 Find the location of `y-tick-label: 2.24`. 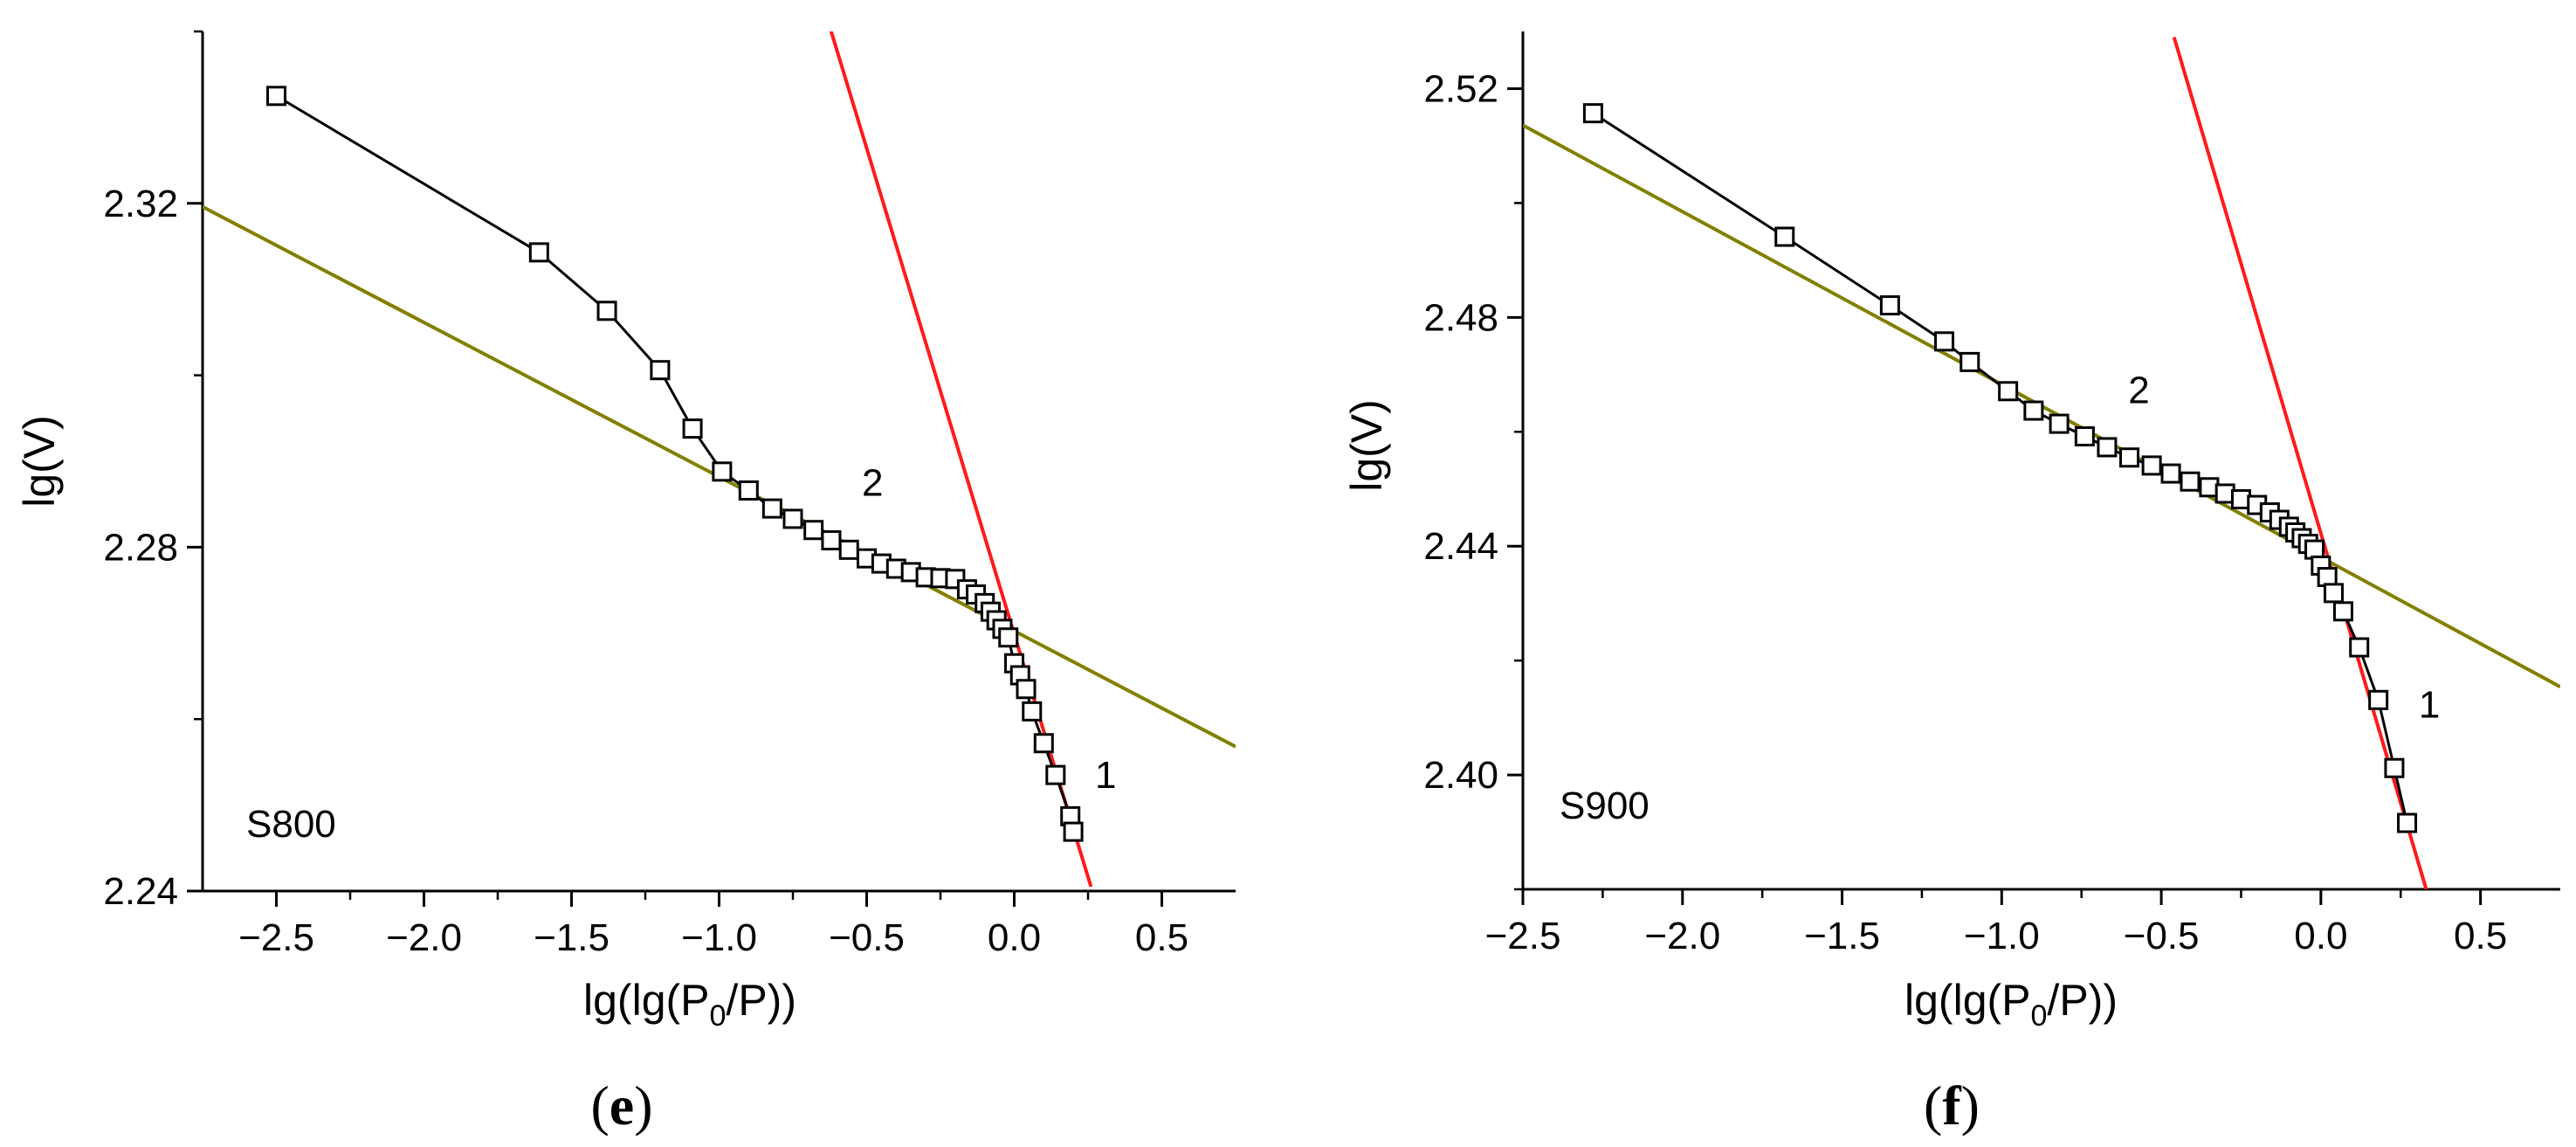

y-tick-label: 2.24 is located at coordinates (140, 891).